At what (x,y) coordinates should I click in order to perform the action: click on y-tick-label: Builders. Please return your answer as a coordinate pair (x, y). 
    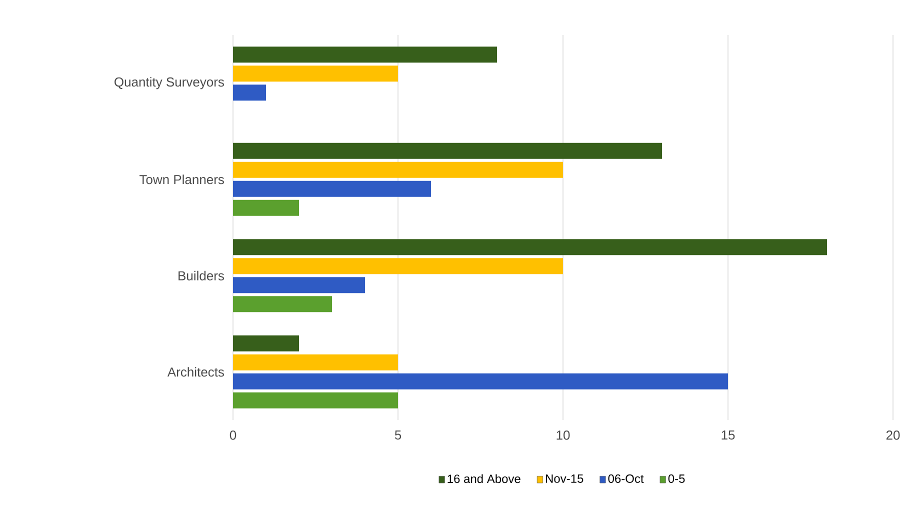
    Looking at the image, I should click on (201, 275).